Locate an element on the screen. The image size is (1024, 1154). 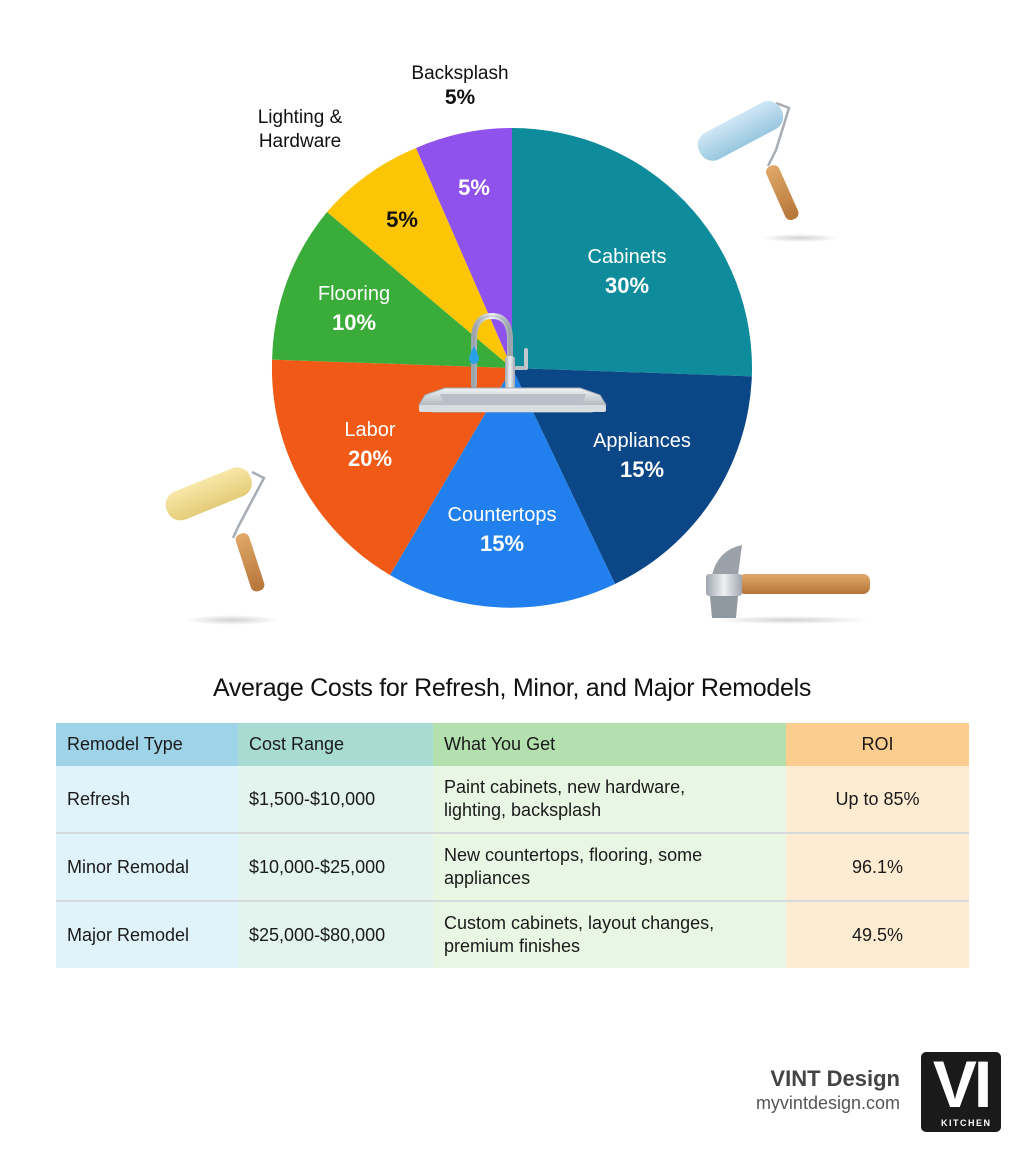
slice-flooring is located at coordinates (392, 290).